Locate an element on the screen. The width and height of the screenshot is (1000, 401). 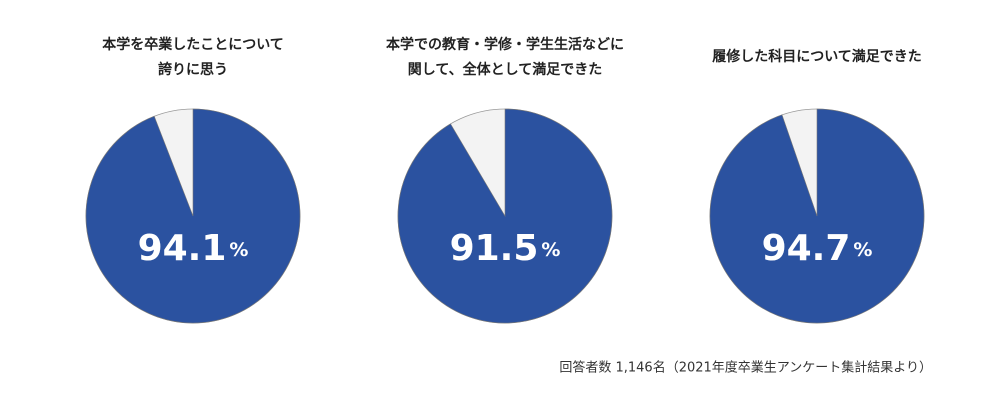
value-label: 94.7% is located at coordinates (817, 248).